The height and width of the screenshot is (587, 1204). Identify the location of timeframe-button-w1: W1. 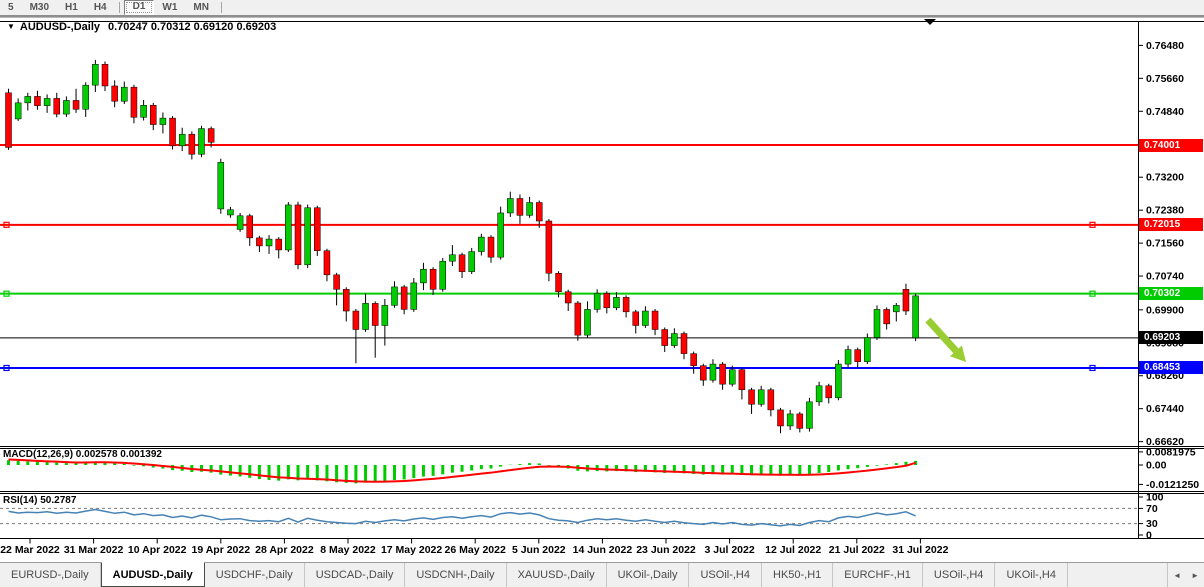
(170, 7).